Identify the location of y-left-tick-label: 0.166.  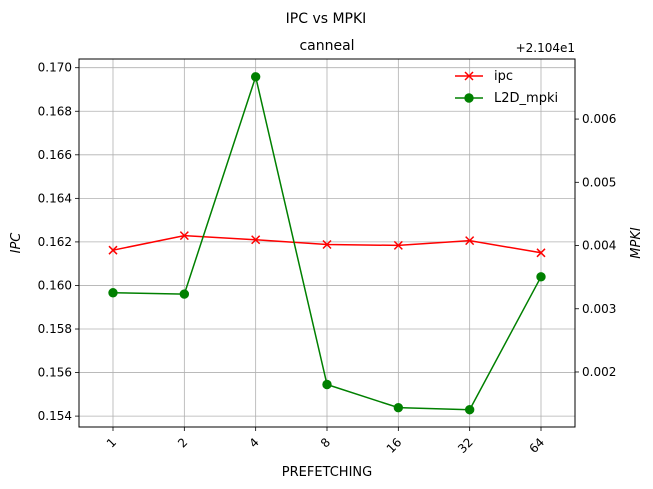
(55, 155).